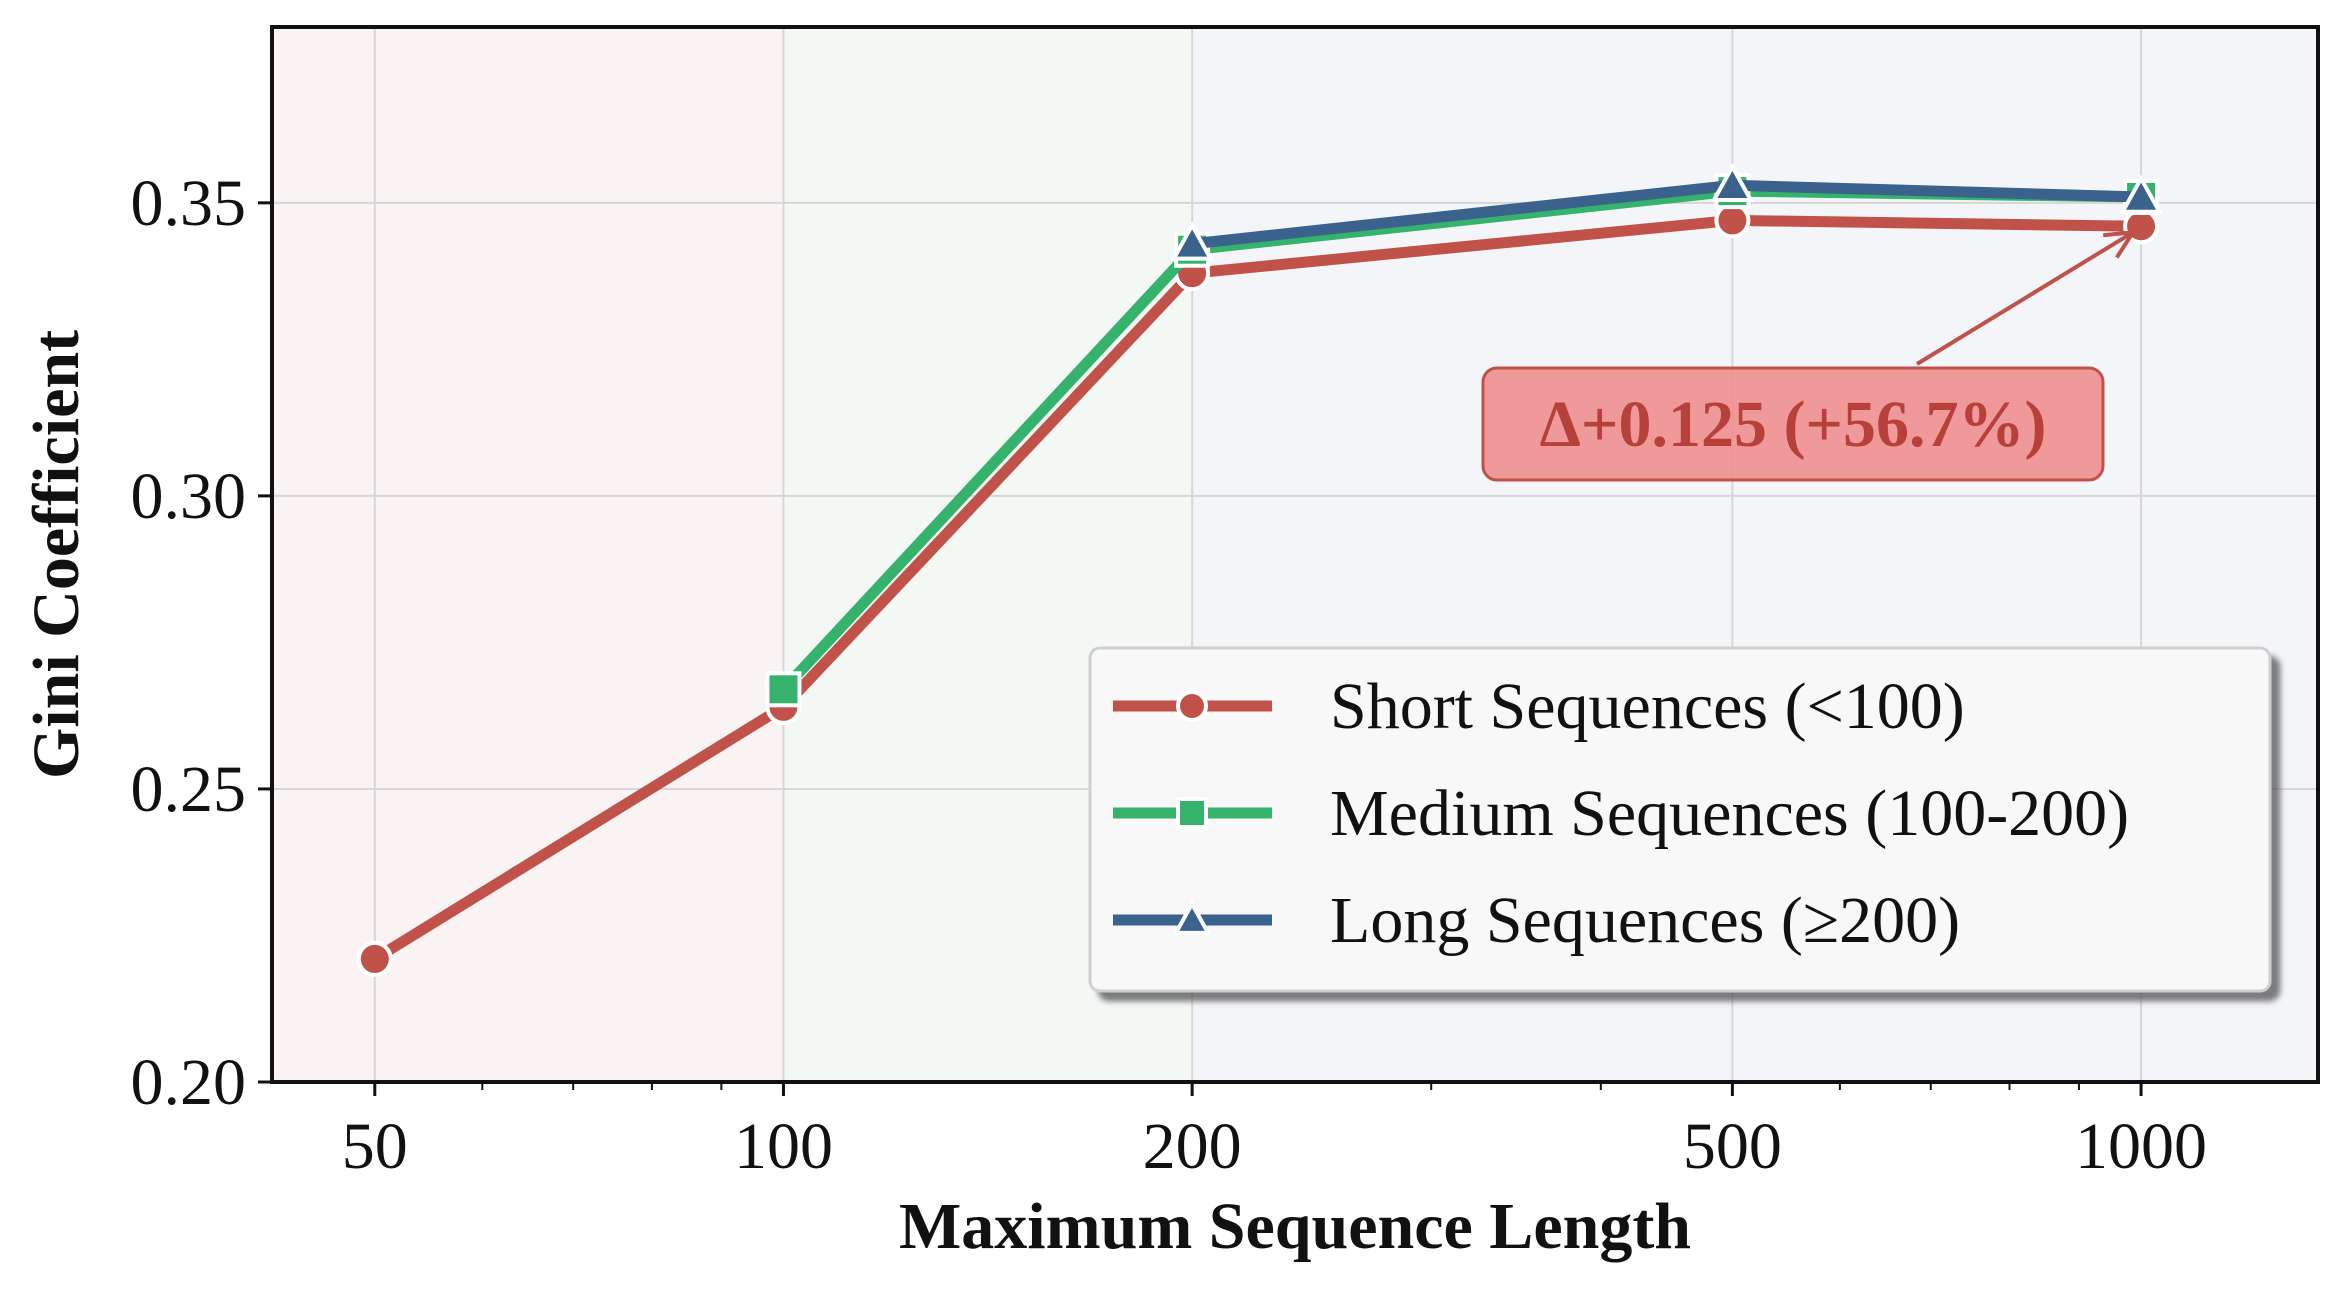  What do you see at coordinates (189, 203) in the screenshot?
I see `y-tick-label: 0.35` at bounding box center [189, 203].